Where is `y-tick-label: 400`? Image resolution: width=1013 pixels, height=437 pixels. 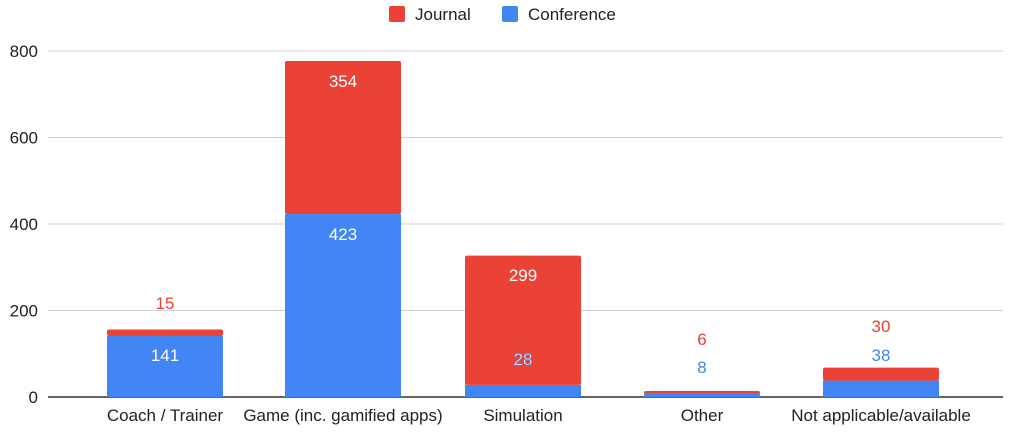
y-tick-label: 400 is located at coordinates (24, 224).